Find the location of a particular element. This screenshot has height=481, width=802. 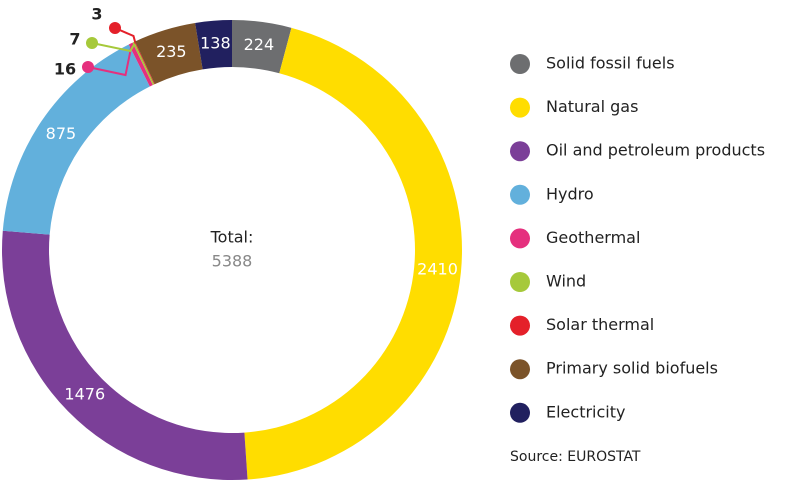

legend-label: Solid fossil fuels is located at coordinates (610, 63).